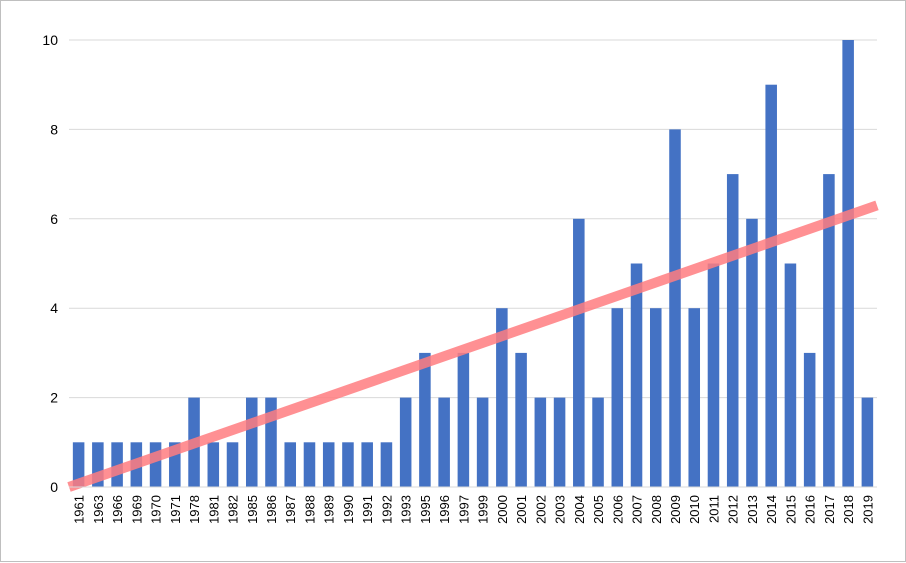 This screenshot has height=563, width=906. What do you see at coordinates (290, 509) in the screenshot?
I see `x-category-label-1987: 1987` at bounding box center [290, 509].